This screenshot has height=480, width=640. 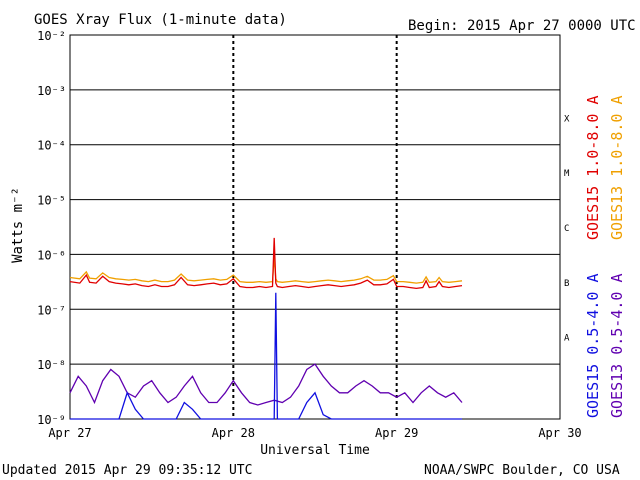 I want to click on y-tick-label: 10⁻⁷, so click(x=51, y=310).